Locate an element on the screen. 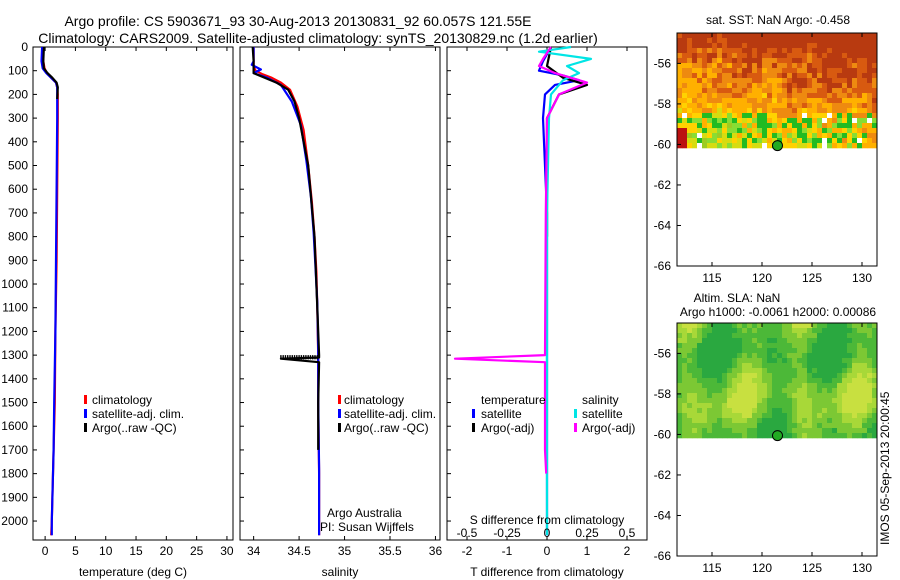 Image resolution: width=900 pixels, height=580 pixels. y-tick-label: 1700 is located at coordinates (14, 450).